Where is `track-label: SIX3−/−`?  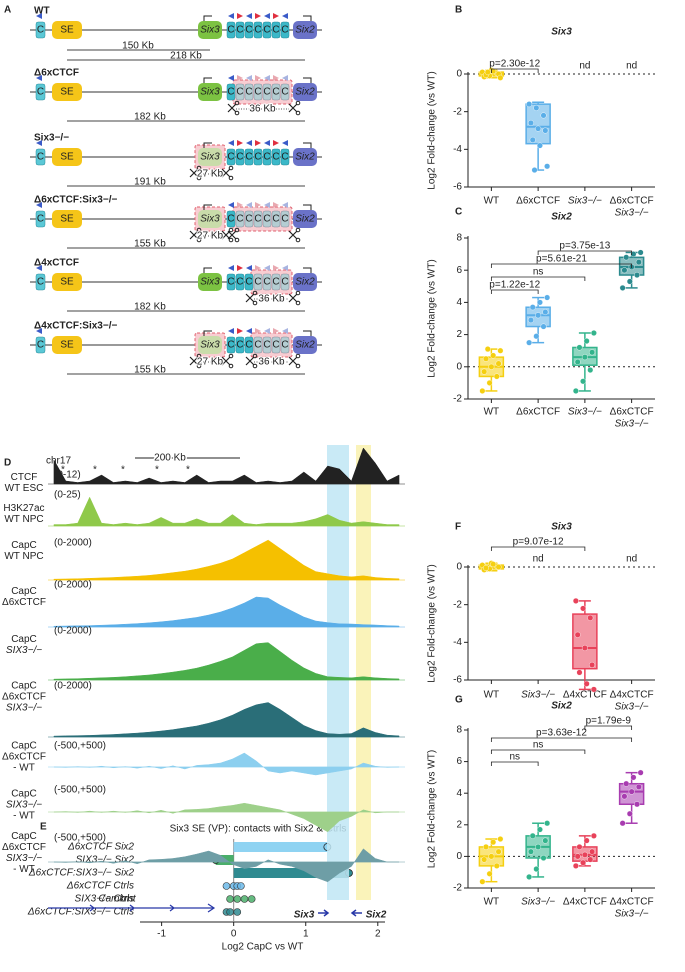
track-label: SIX3−/− is located at coordinates (24, 805).